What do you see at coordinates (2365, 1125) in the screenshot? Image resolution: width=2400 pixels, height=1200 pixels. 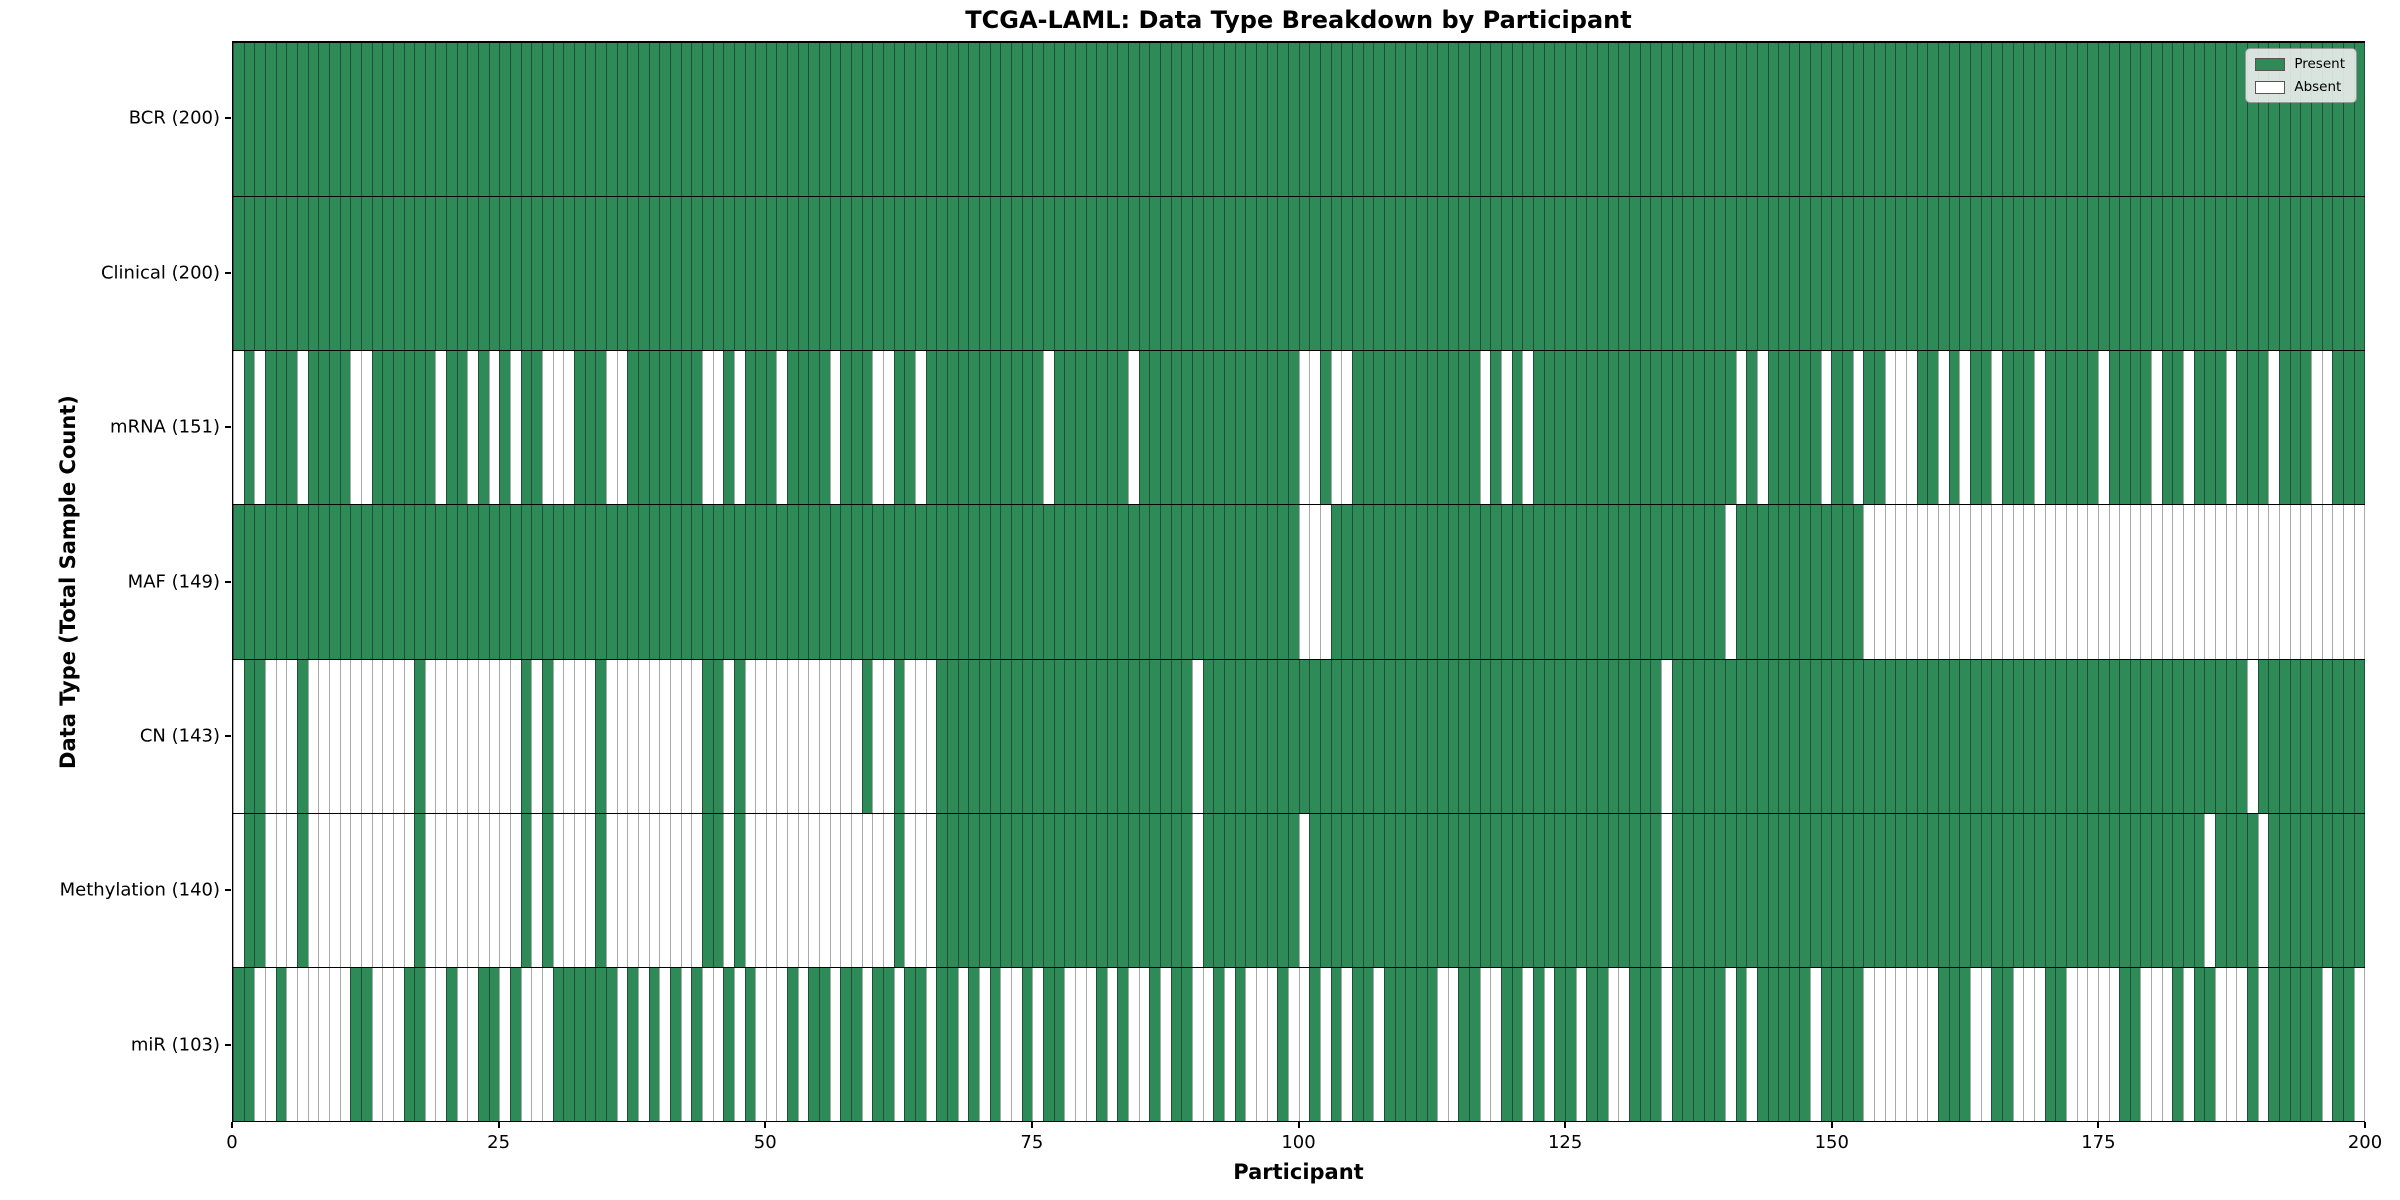 I see `x-tick-mark` at bounding box center [2365, 1125].